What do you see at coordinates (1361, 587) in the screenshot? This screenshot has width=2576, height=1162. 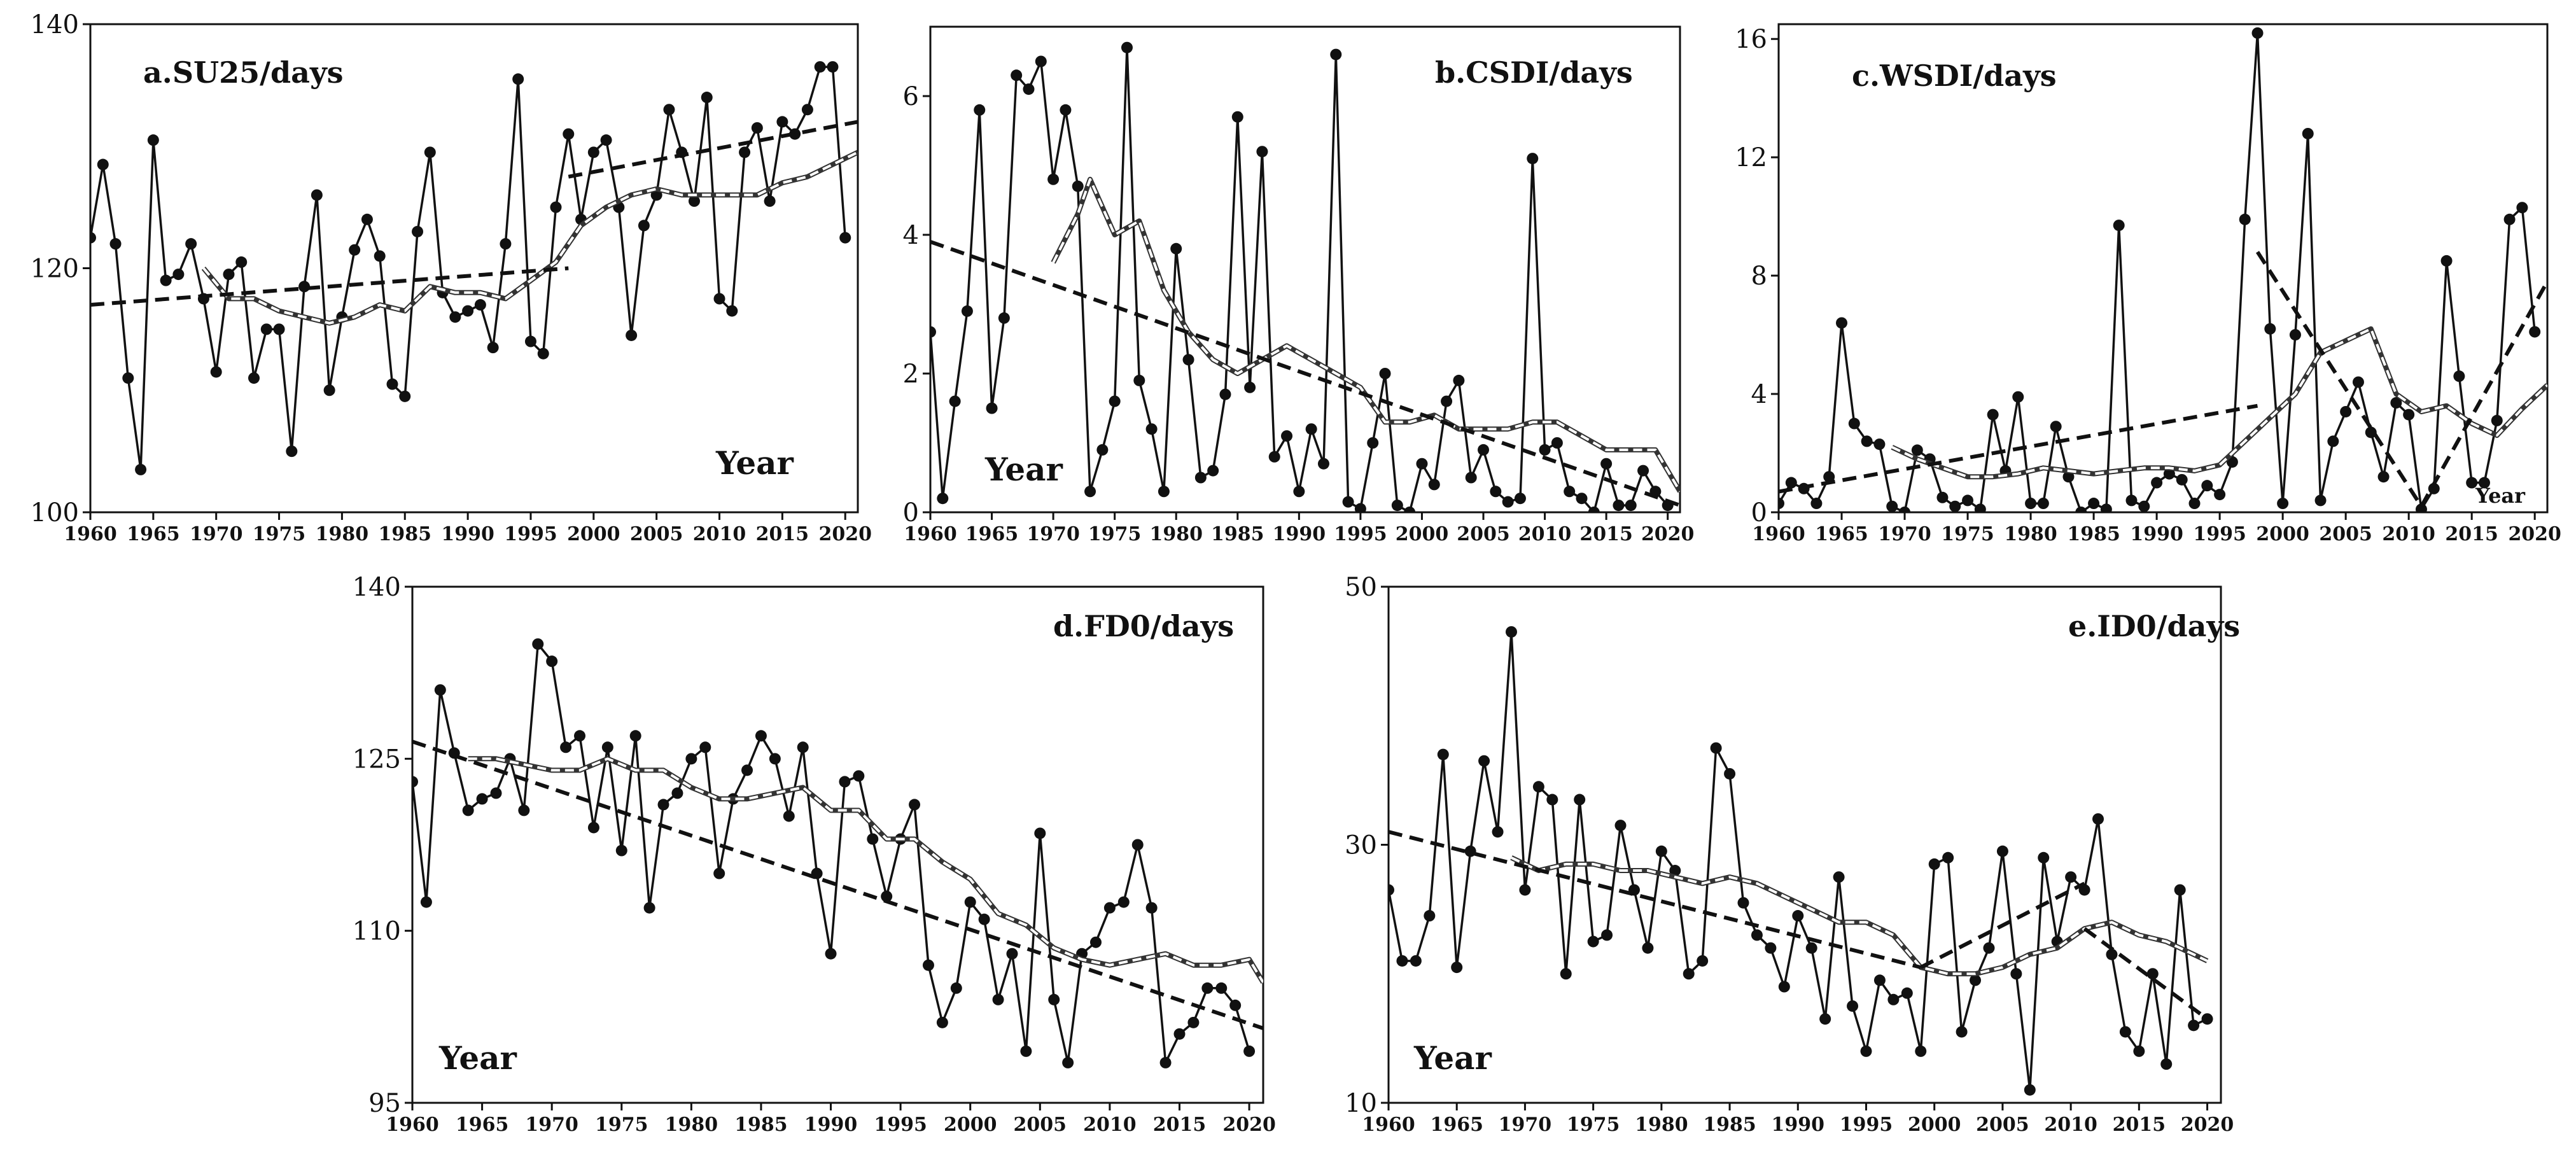 I see `y-tick-label: 50` at bounding box center [1361, 587].